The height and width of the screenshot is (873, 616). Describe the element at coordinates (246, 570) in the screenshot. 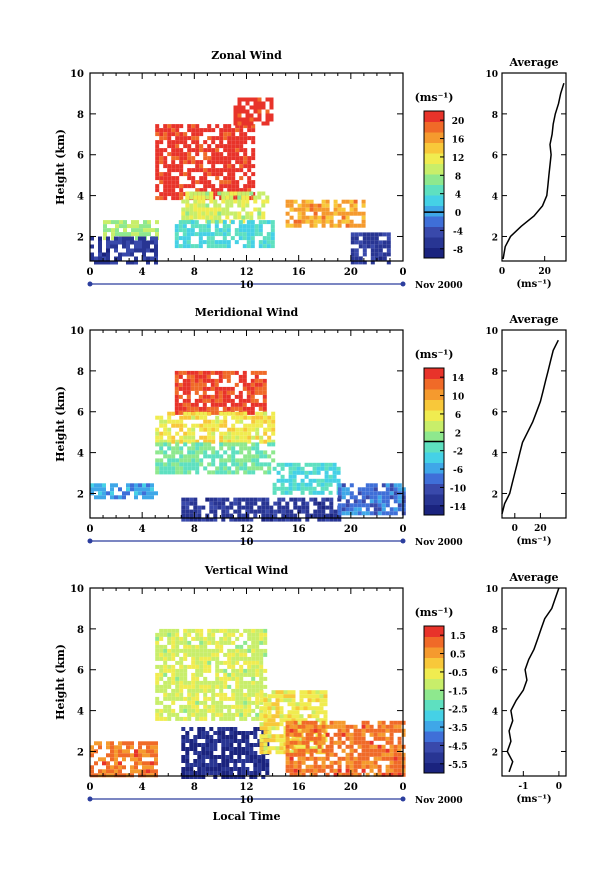

I see `panel-title: Vertical Wind` at that location.